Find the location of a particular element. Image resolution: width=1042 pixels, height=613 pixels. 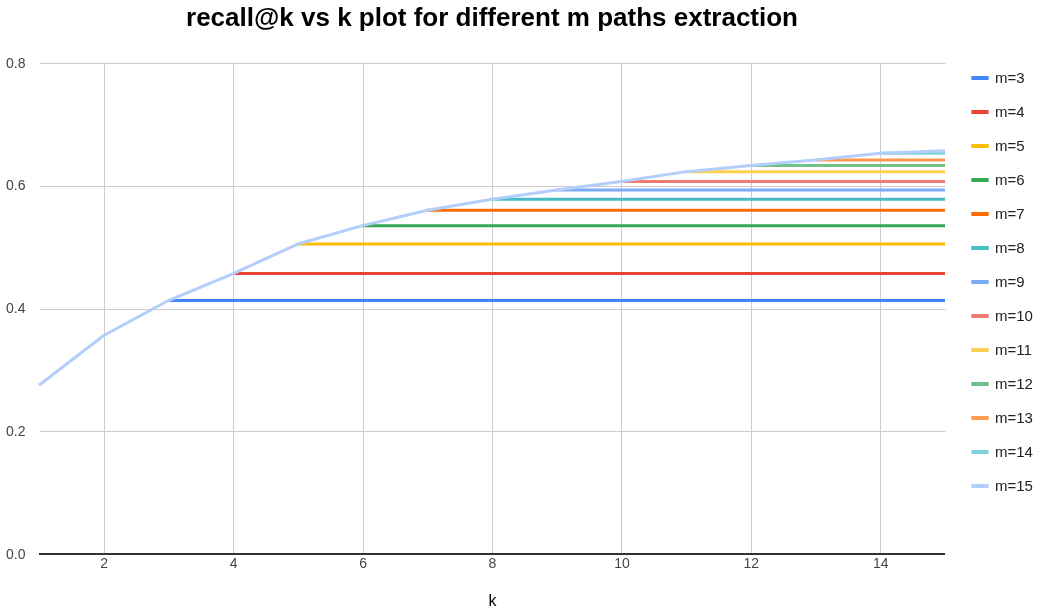

legend-label: m=7 is located at coordinates (1010, 213).